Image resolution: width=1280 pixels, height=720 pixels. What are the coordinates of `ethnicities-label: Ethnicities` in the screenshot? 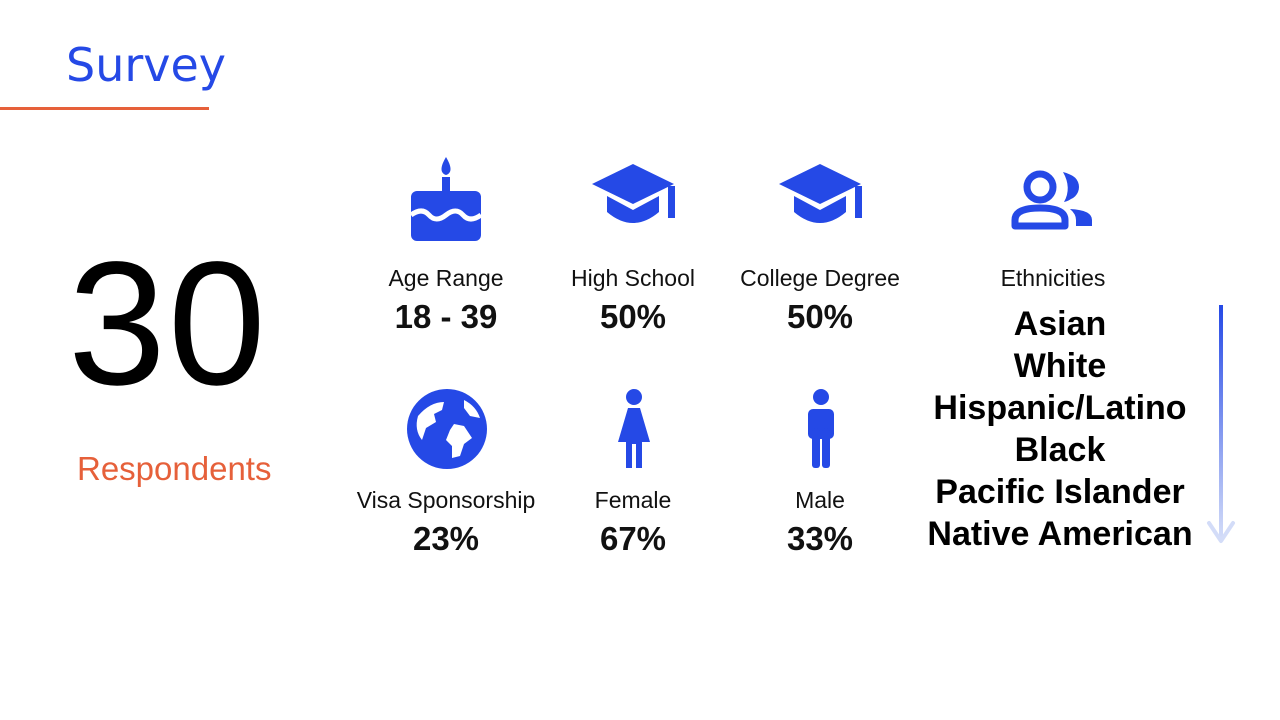 It's located at (1053, 278).